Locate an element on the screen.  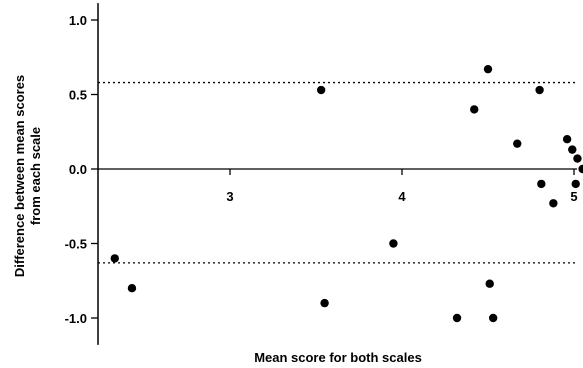
y-axis-title-line-2: from each scale is located at coordinates (35, 176).